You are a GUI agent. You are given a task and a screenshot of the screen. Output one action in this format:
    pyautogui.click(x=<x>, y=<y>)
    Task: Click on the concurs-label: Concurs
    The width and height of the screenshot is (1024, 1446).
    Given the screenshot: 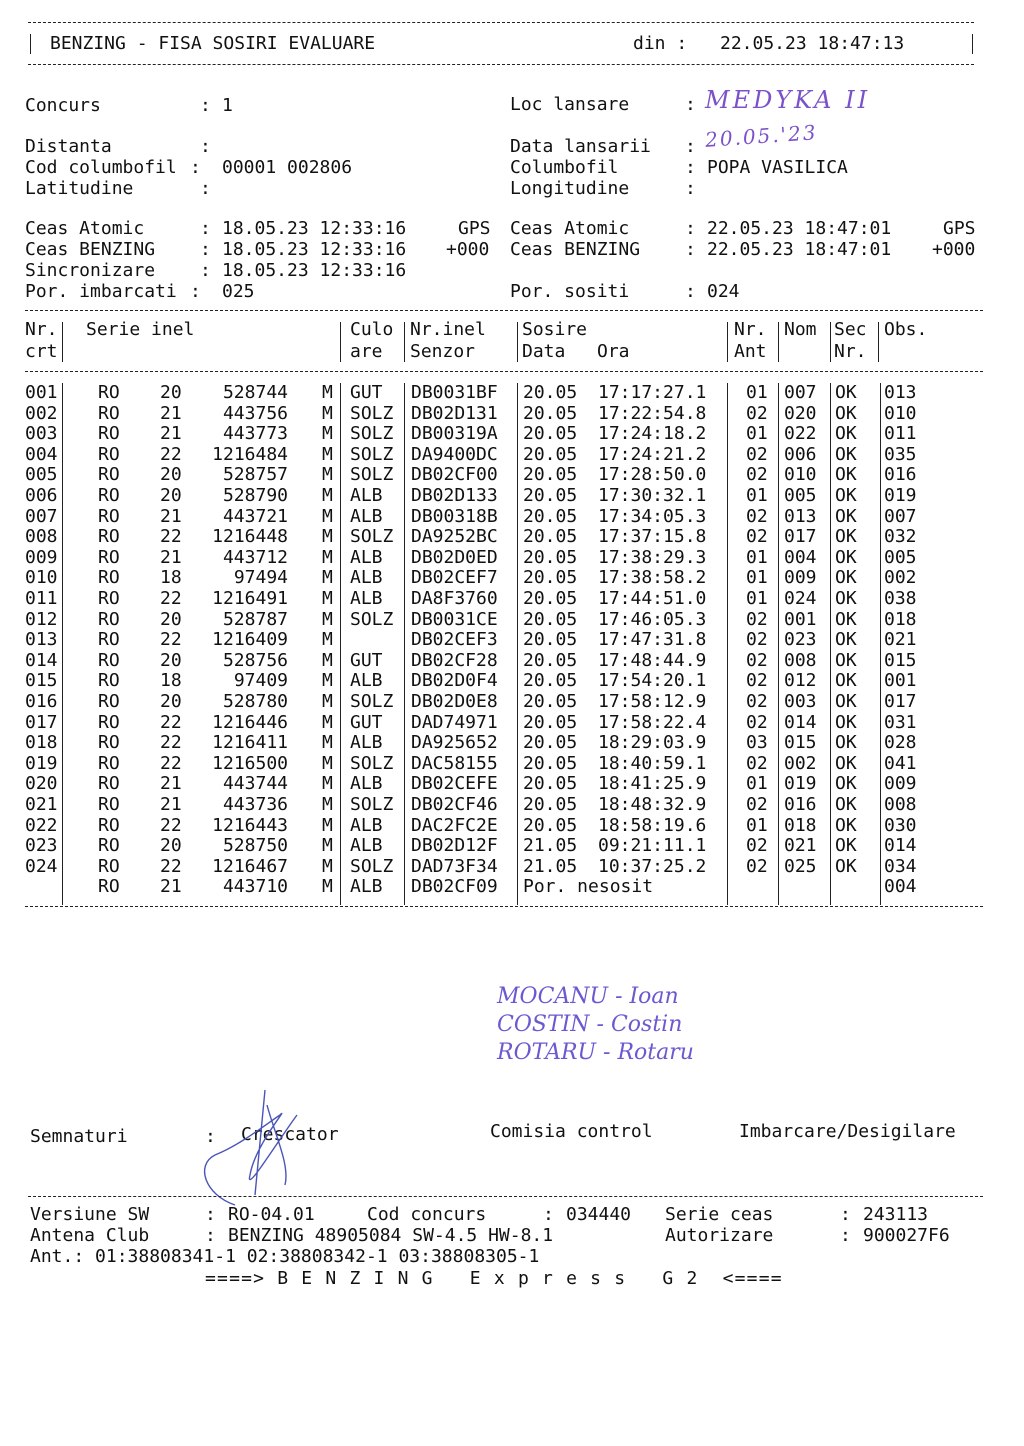 What is the action you would take?
    pyautogui.click(x=63, y=105)
    